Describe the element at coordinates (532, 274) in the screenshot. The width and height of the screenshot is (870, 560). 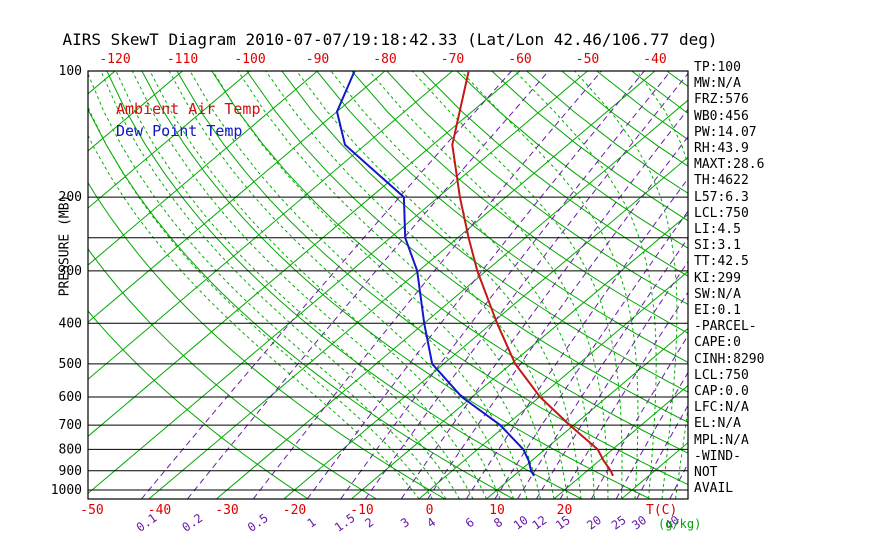
I see `temperature-profile` at that location.